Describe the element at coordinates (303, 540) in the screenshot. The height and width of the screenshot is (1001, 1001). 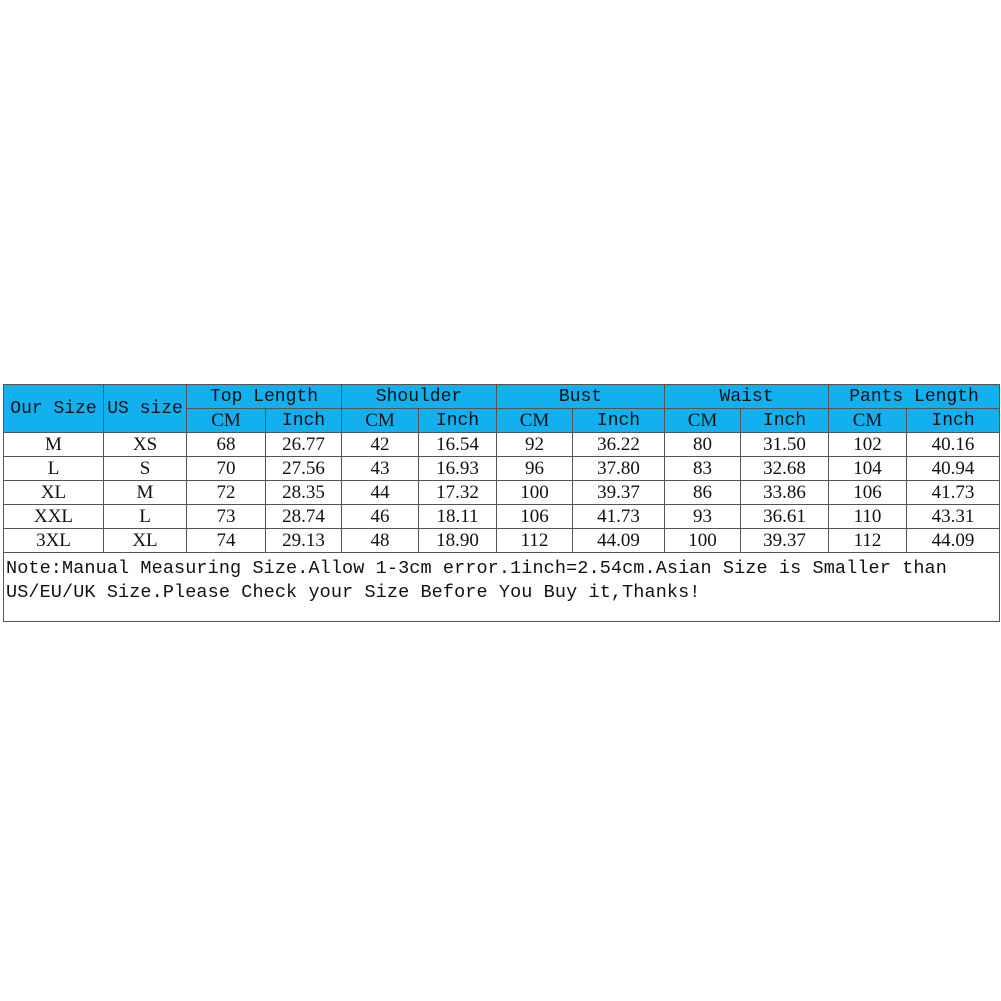
I see `table-cell: 29.13` at that location.